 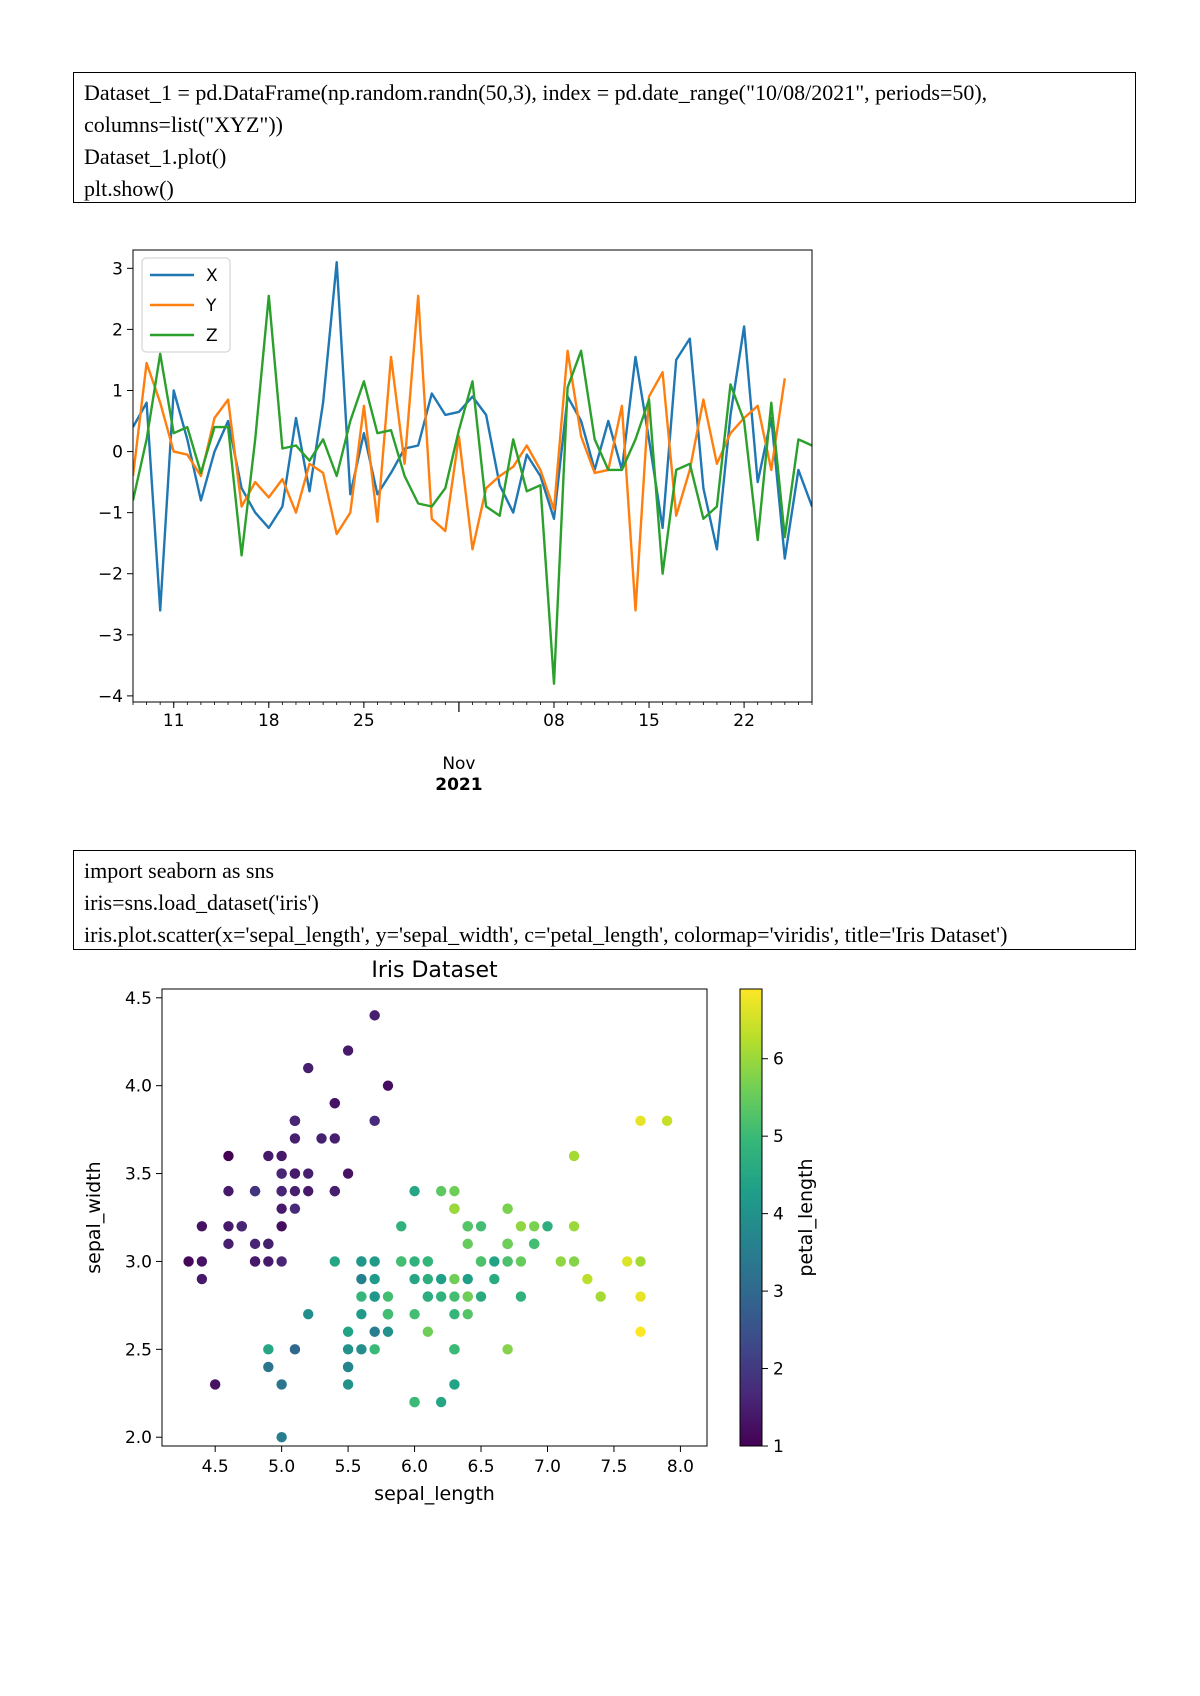 What do you see at coordinates (138, 1438) in the screenshot?
I see `y-tick-label: 2.0` at bounding box center [138, 1438].